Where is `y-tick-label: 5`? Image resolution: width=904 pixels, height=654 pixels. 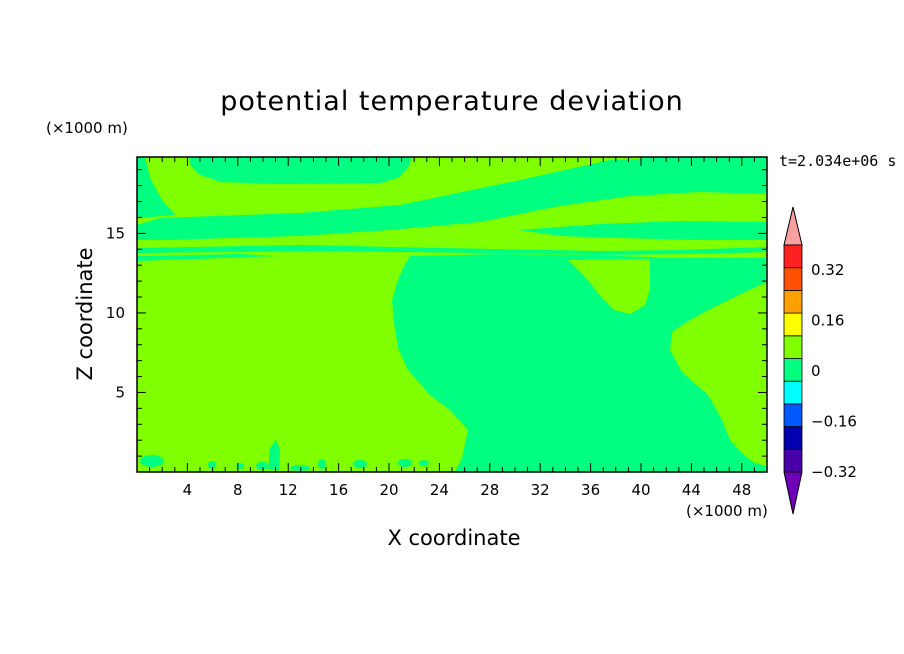 y-tick-label: 5 is located at coordinates (120, 392).